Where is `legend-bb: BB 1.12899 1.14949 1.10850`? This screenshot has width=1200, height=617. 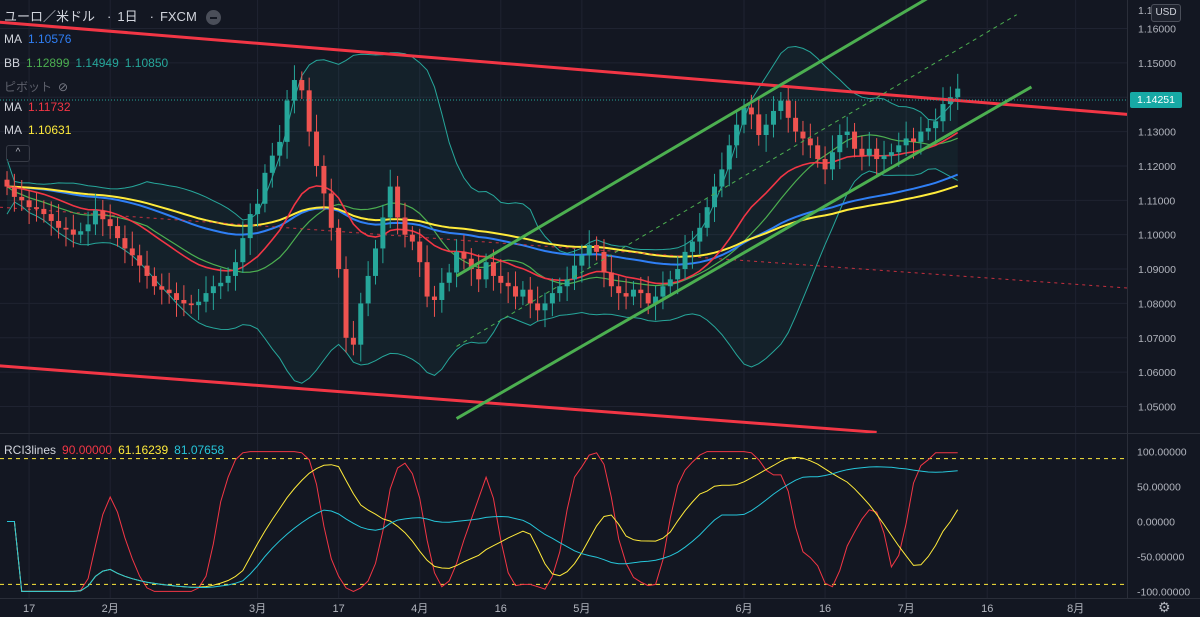
legend-bb: BB 1.12899 1.14949 1.10850 is located at coordinates (89, 63).